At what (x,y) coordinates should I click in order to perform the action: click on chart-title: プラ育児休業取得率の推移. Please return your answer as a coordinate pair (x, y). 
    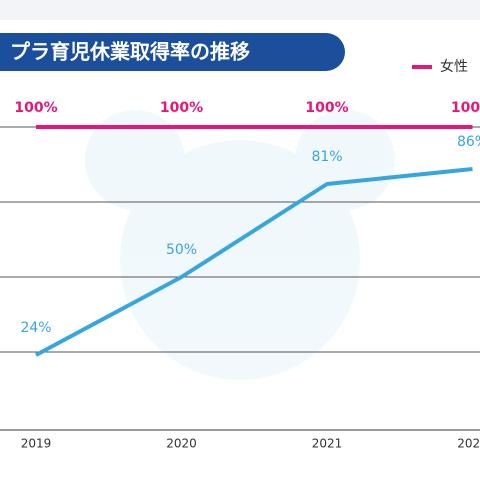
    Looking at the image, I should click on (130, 52).